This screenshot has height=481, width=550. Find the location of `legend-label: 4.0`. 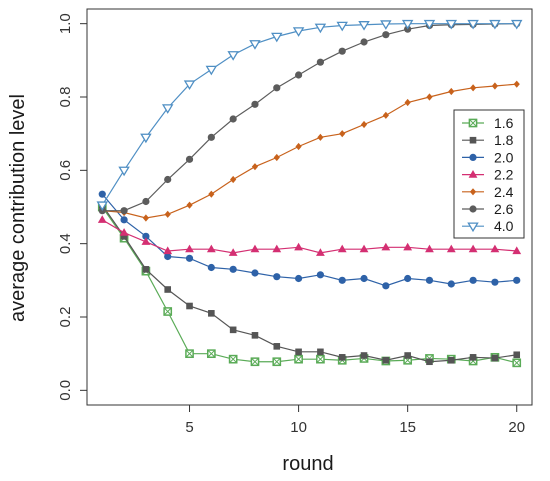

legend-label: 4.0 is located at coordinates (504, 226).